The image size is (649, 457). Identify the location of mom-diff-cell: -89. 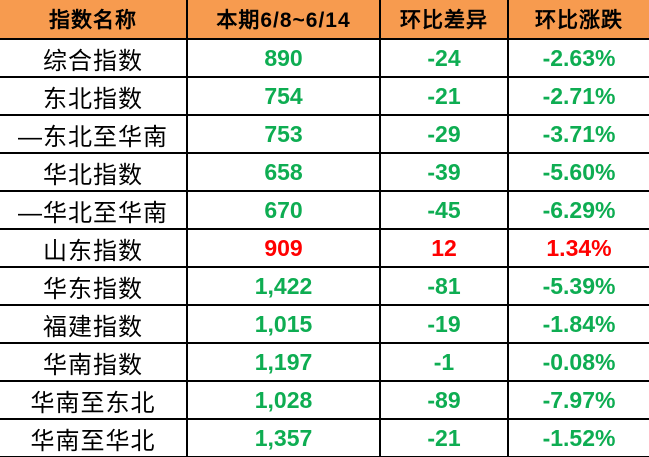
(444, 400).